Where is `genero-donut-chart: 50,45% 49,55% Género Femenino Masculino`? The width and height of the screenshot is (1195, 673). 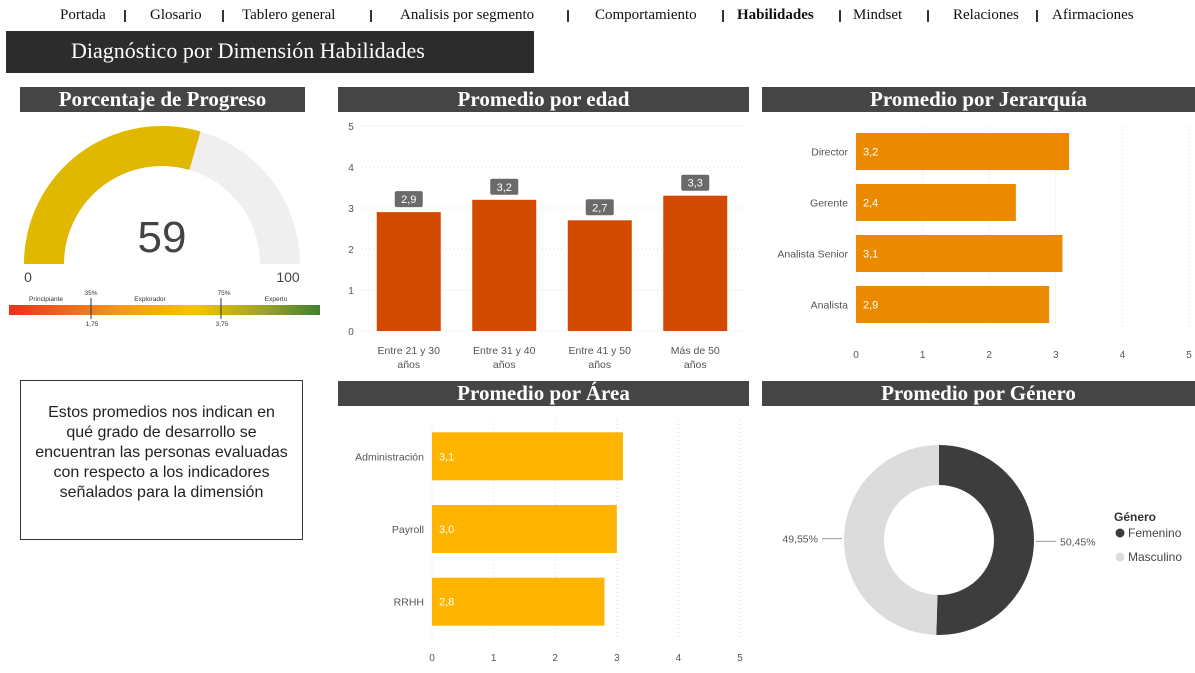
genero-donut-chart: 50,45% 49,55% Género Femenino Masculino is located at coordinates (982, 540).